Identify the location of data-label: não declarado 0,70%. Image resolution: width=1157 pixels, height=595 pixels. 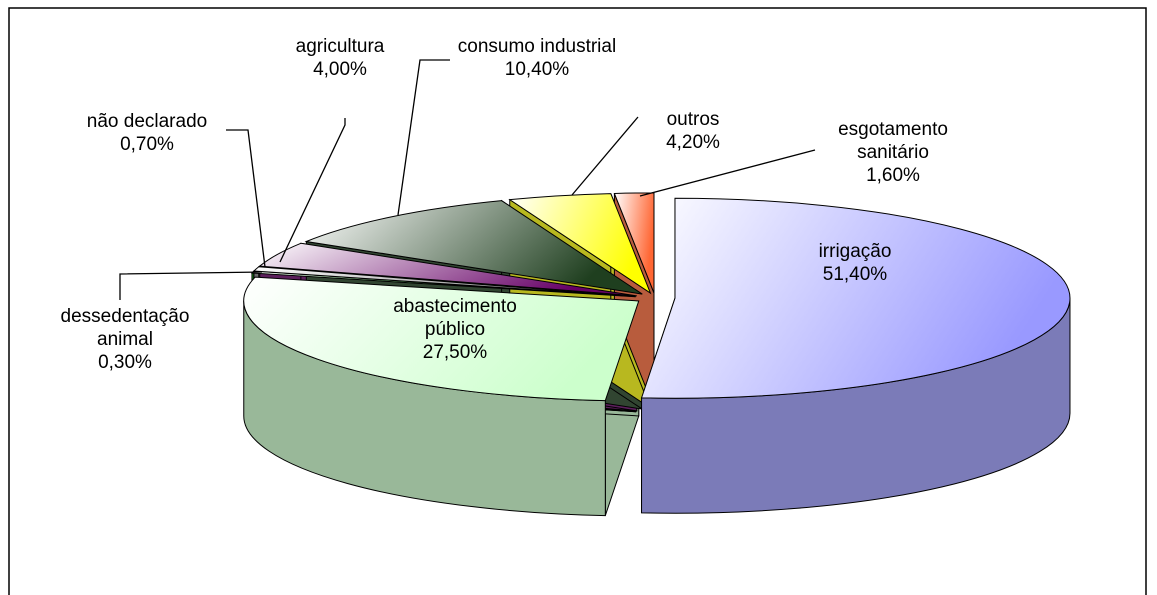
(147, 133).